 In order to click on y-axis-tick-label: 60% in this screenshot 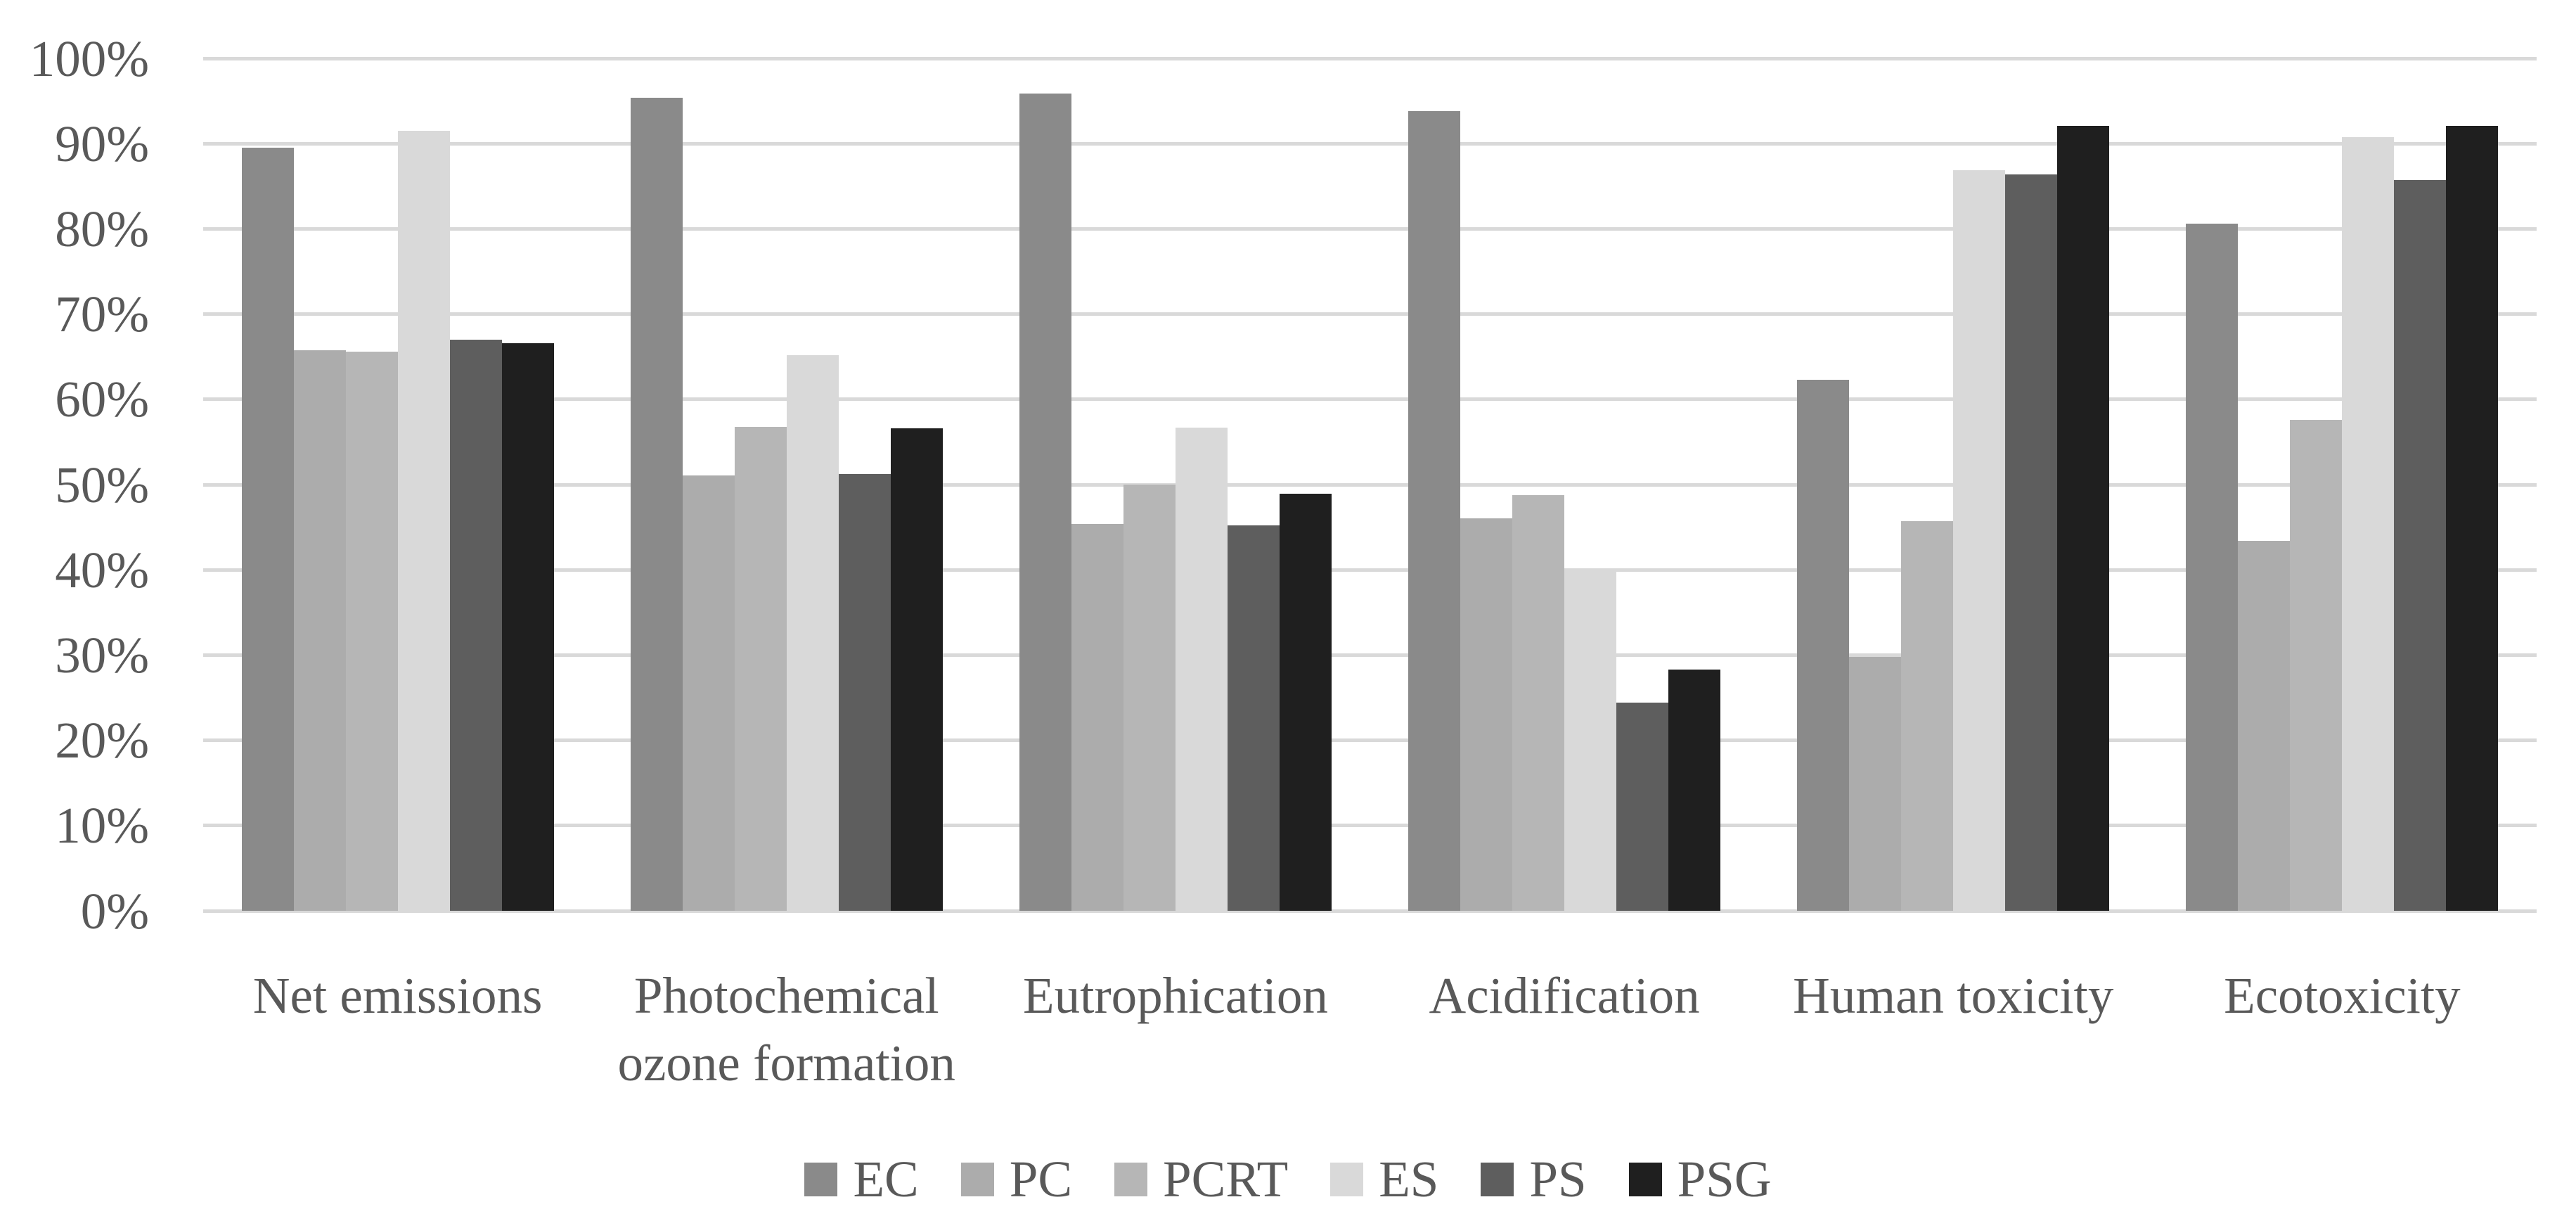, I will do `click(102, 399)`.